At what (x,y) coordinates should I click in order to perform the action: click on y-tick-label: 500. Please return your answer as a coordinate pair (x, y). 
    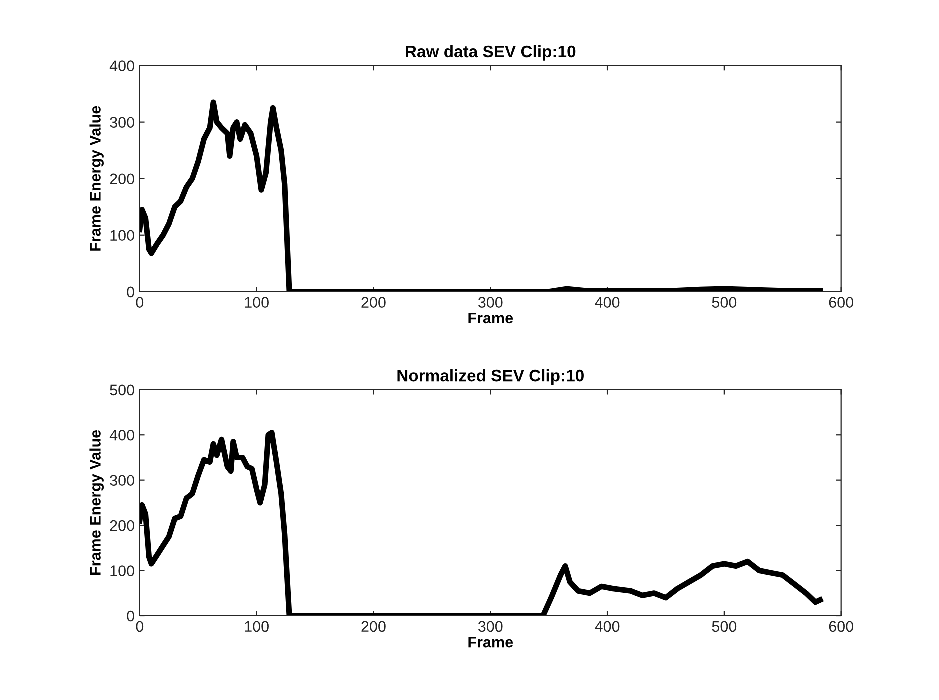
    Looking at the image, I should click on (122, 390).